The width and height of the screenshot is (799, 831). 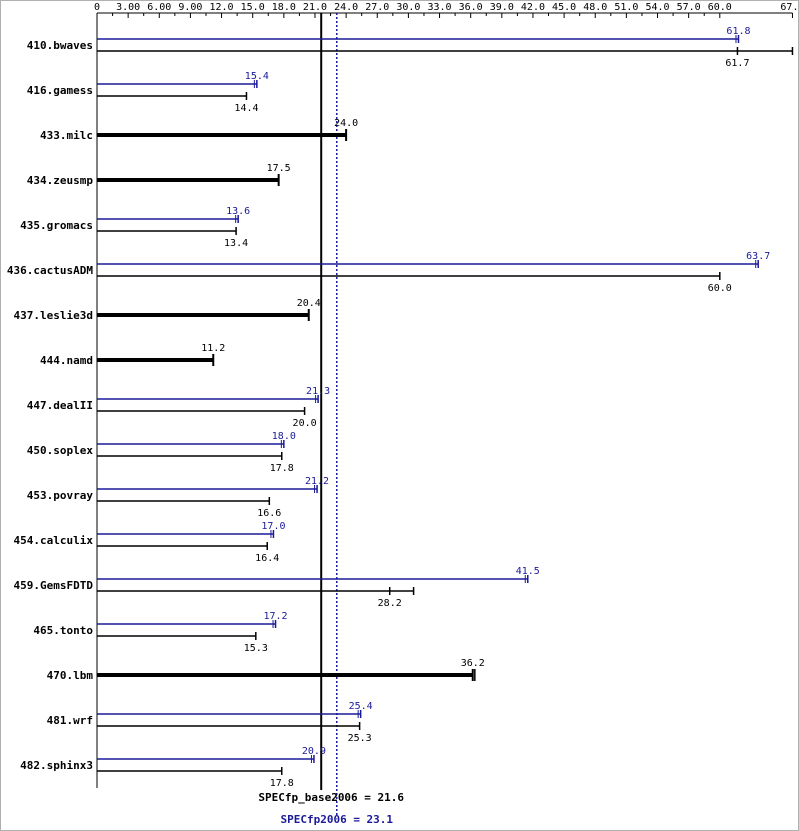 What do you see at coordinates (238, 211) in the screenshot?
I see `peak-value-label: 13.6` at bounding box center [238, 211].